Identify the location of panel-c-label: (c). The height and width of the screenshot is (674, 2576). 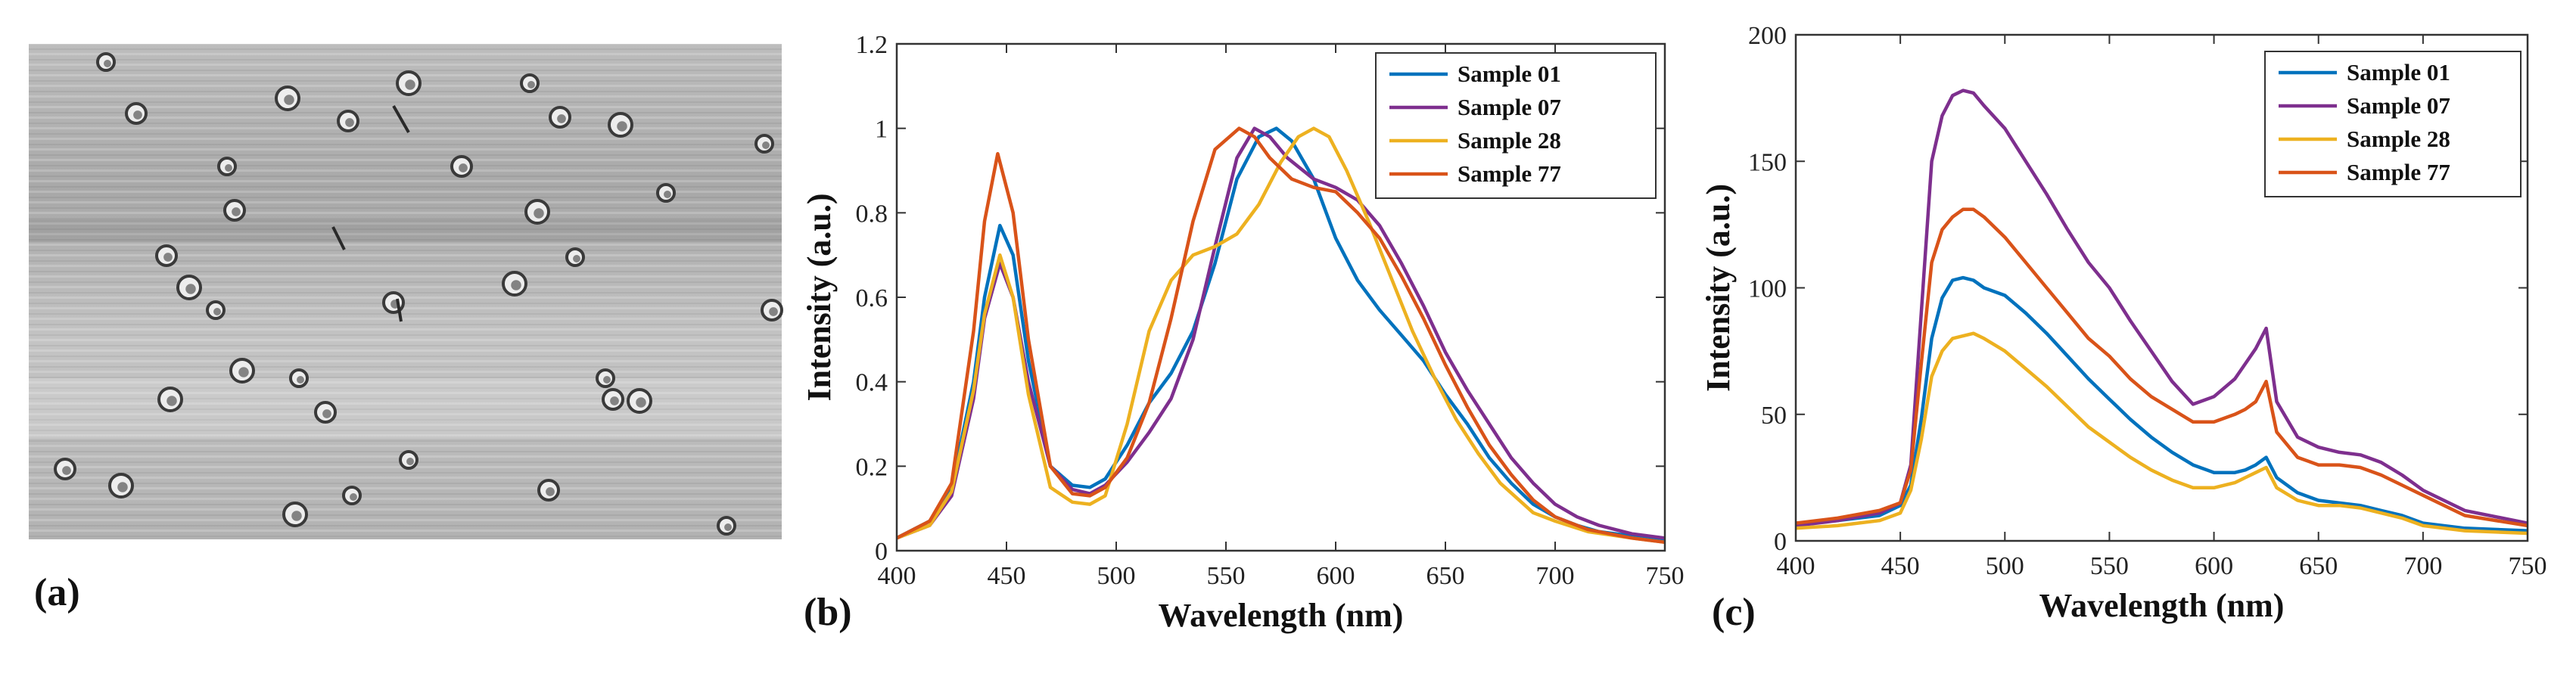
(1734, 612).